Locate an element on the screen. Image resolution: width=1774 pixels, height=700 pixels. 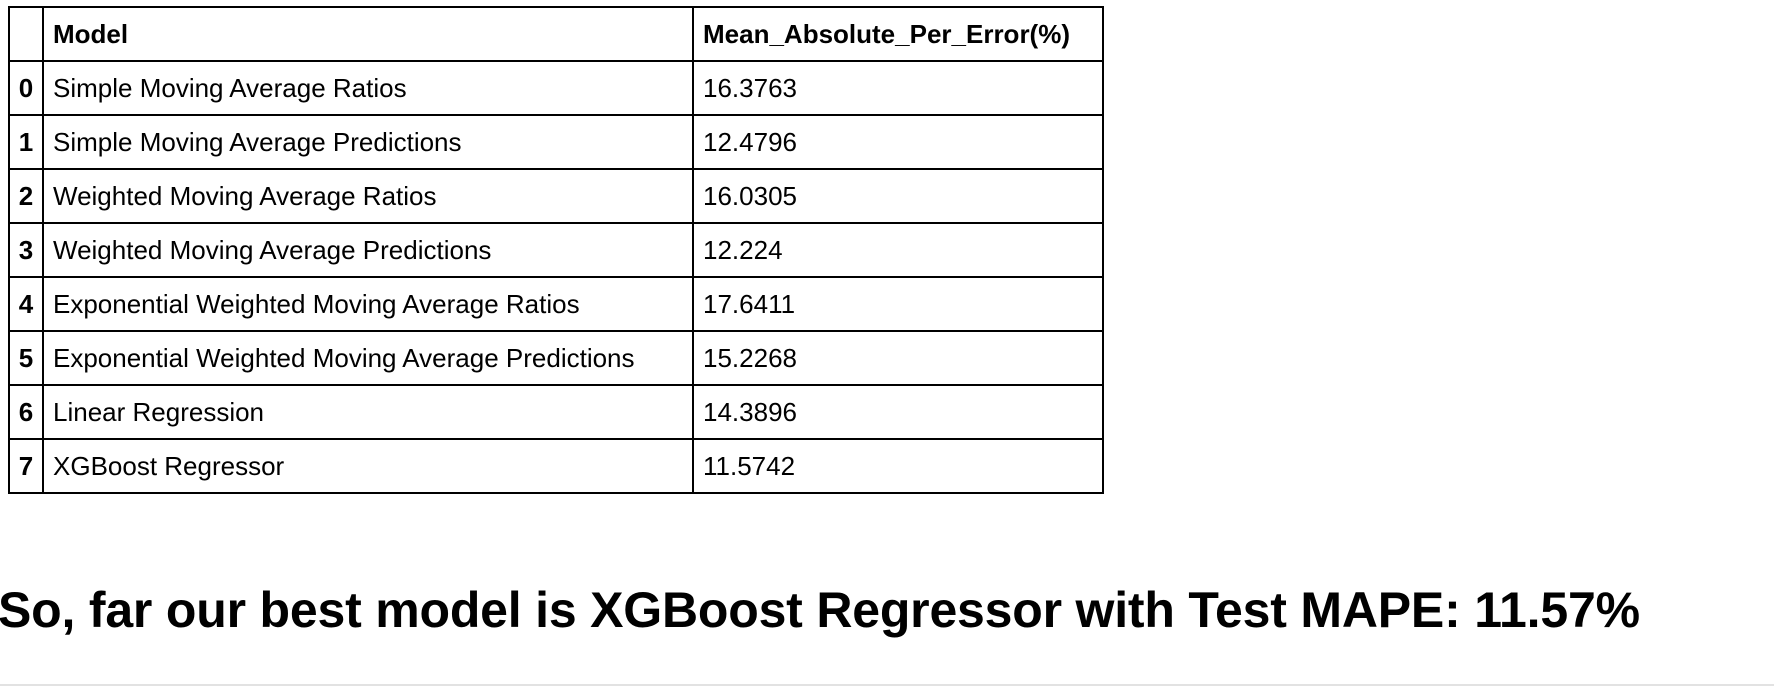
model-cell: Linear Regression is located at coordinates (368, 412).